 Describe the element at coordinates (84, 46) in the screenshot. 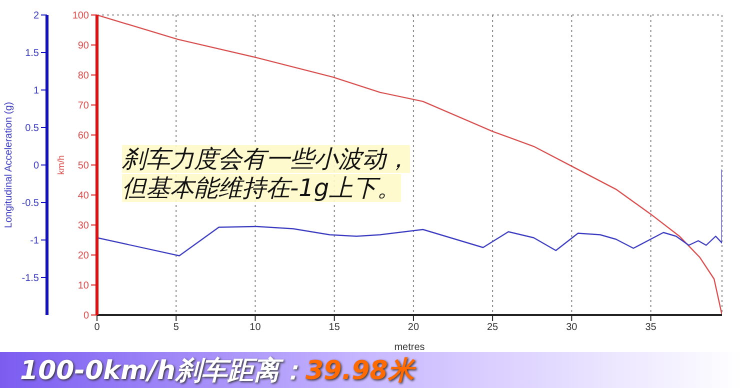

I see `y-tick-label: 90` at that location.